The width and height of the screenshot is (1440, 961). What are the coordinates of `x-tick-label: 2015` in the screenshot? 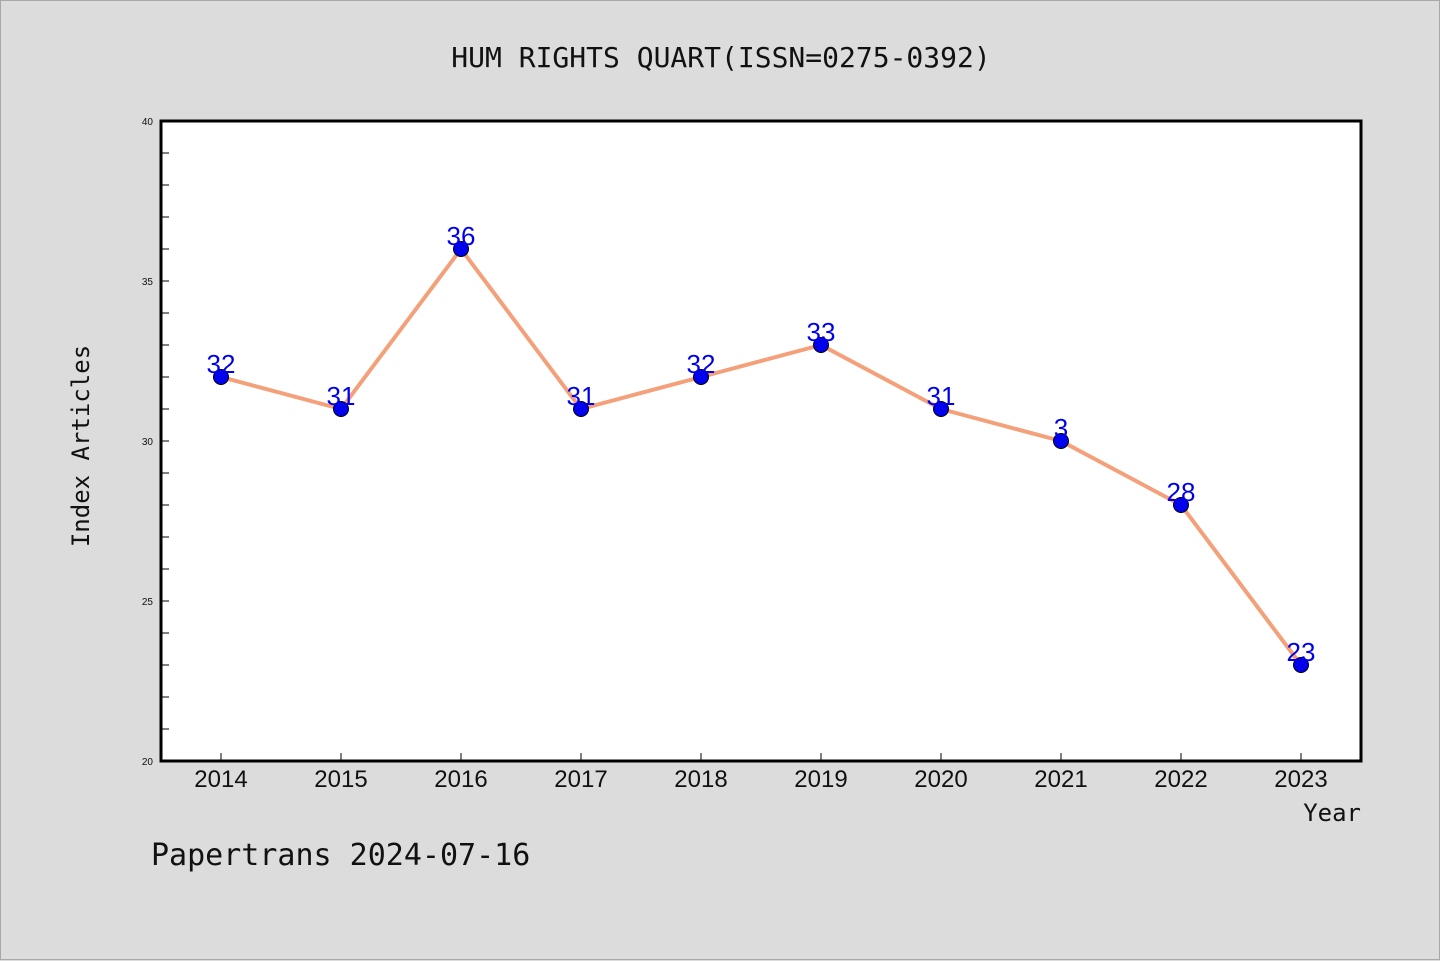 It's located at (340, 779).